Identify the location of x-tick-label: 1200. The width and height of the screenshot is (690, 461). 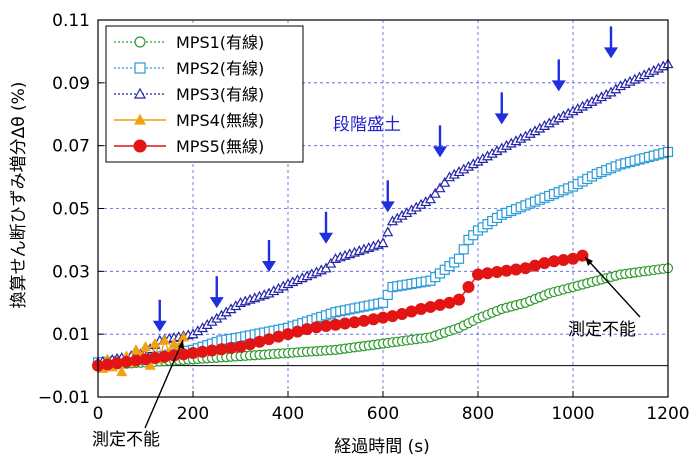
(667, 414).